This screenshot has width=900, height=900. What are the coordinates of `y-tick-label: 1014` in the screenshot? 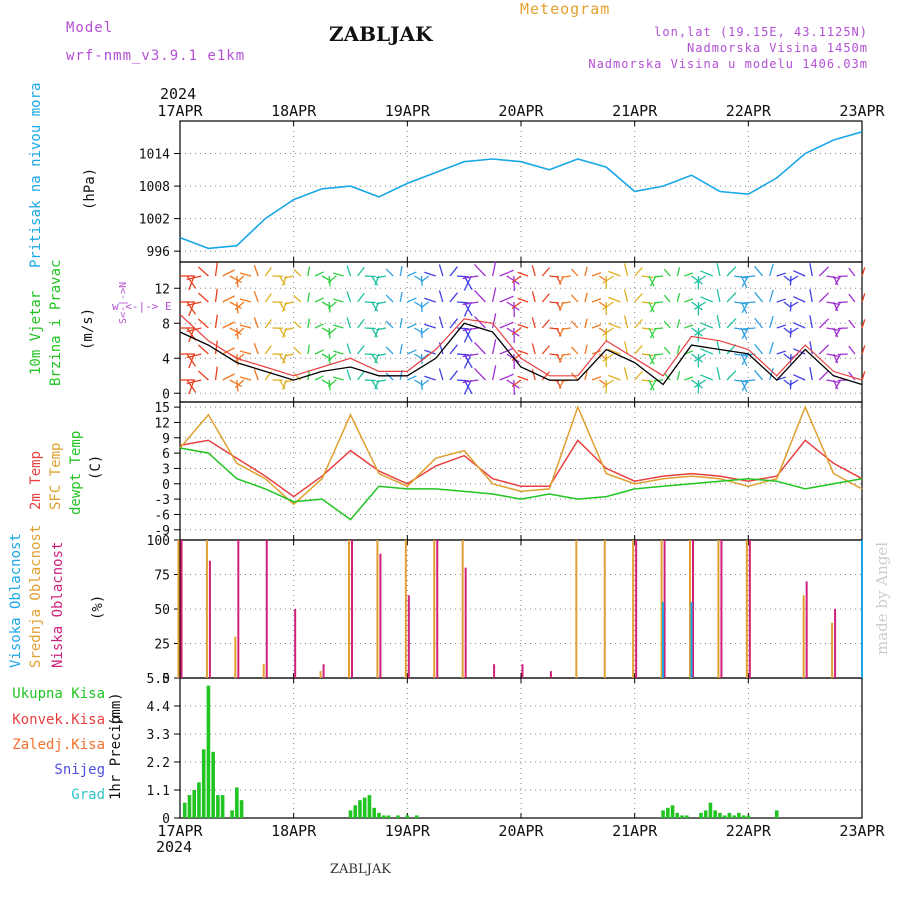 It's located at (154, 155).